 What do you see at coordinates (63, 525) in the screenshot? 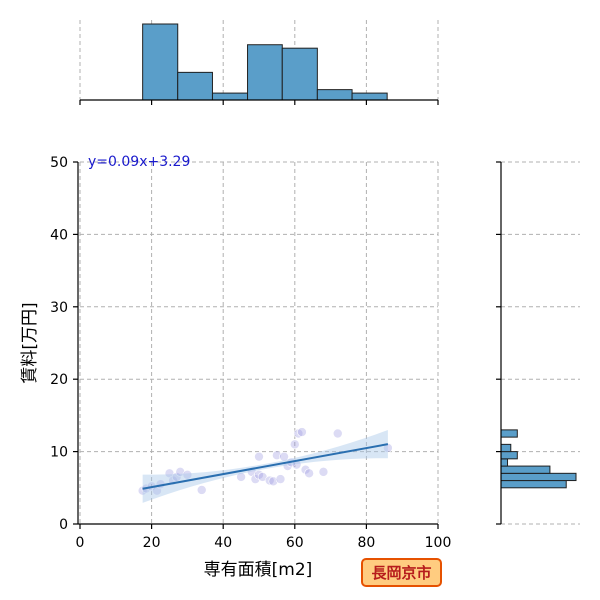
I see `y-tick-label: 0` at bounding box center [63, 525].